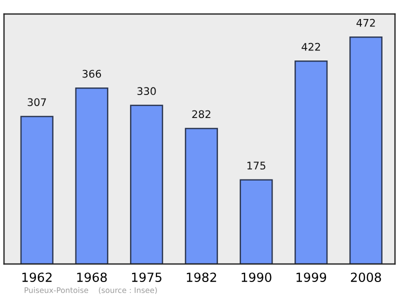  I want to click on x-tick-label: 2008, so click(365, 277).